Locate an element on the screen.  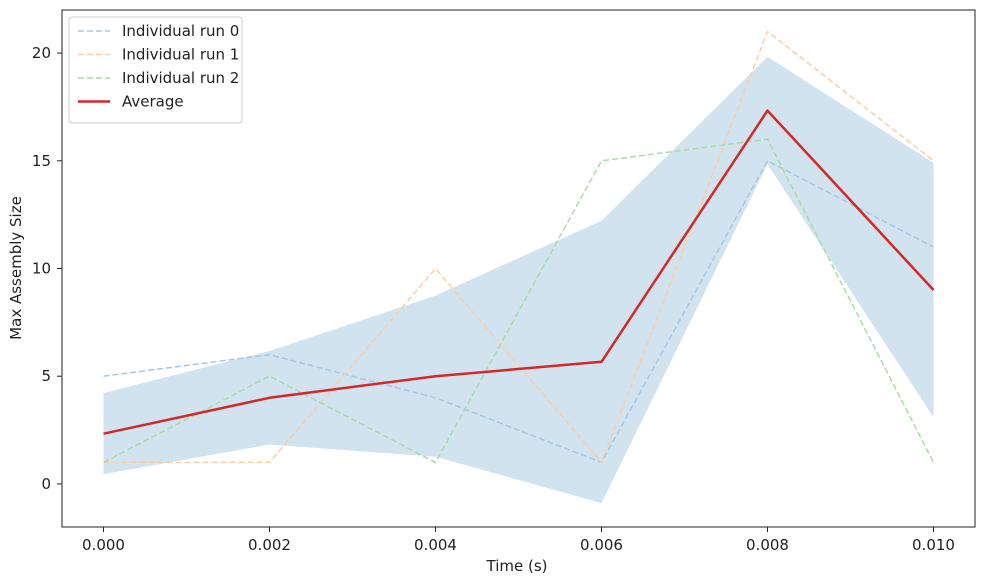
y-tick-label: 0 is located at coordinates (46, 484).